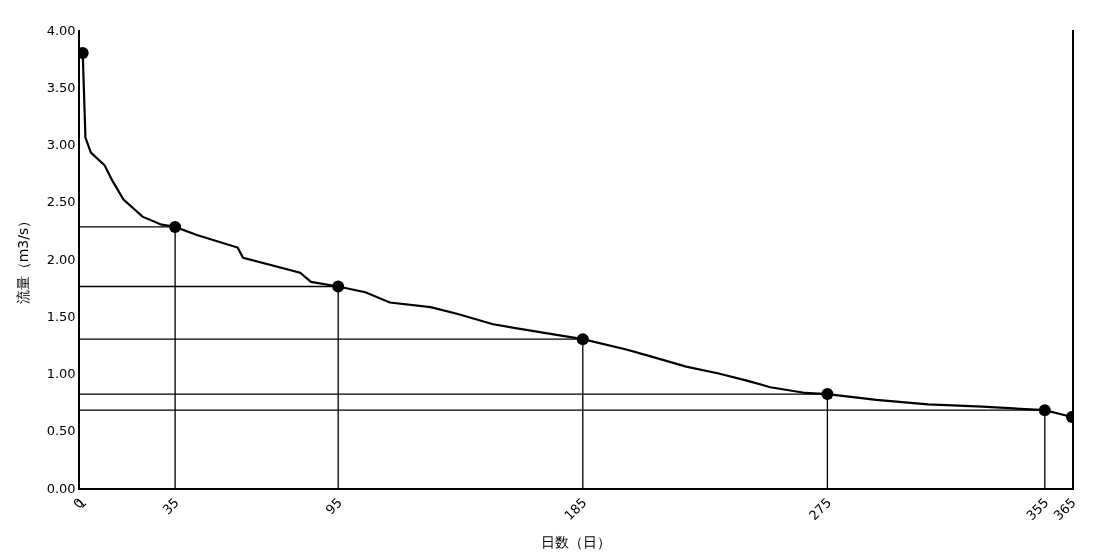 The height and width of the screenshot is (560, 1102). Describe the element at coordinates (575, 509) in the screenshot. I see `x-tick-label: 185` at that location.